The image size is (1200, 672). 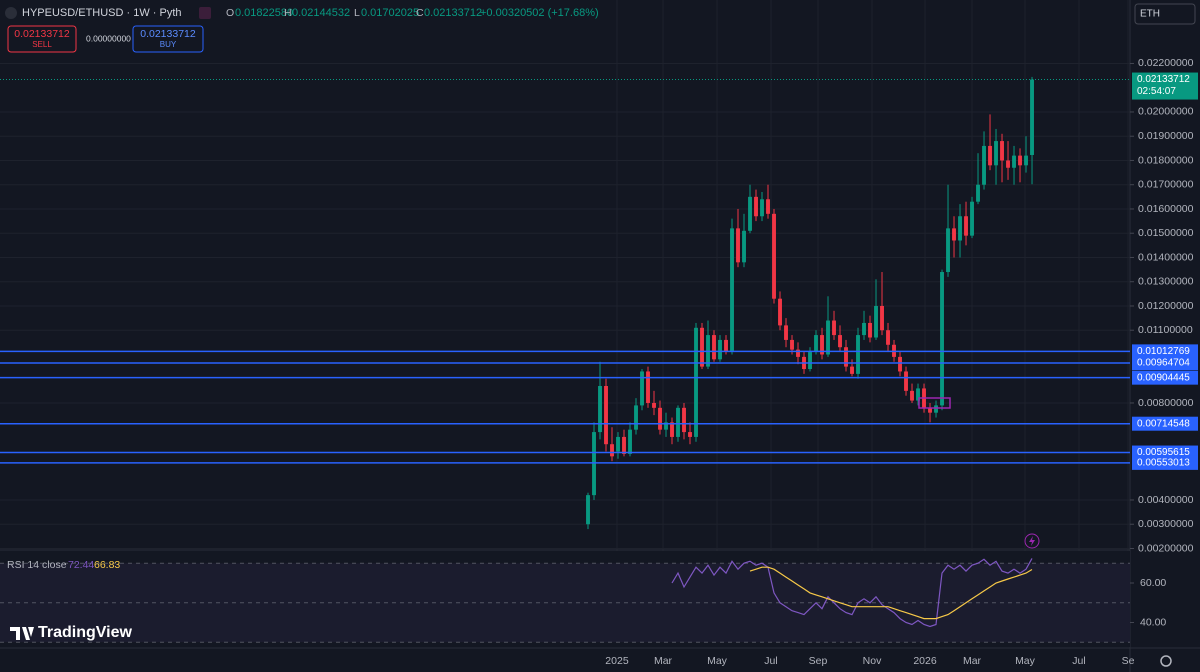 I want to click on rsi-ma-value: 66.83, so click(x=107, y=565).